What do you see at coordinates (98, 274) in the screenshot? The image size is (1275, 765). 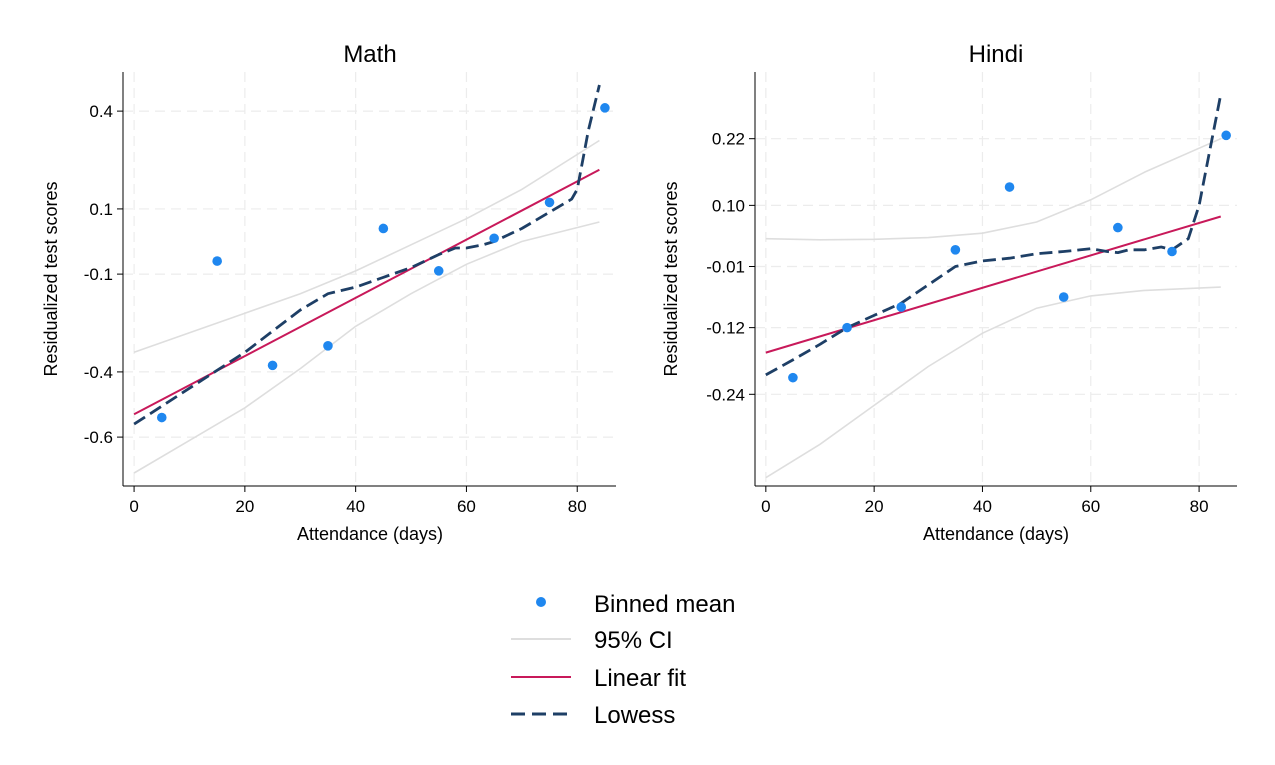 I see `math-y-tick-label-2: -0.1` at bounding box center [98, 274].